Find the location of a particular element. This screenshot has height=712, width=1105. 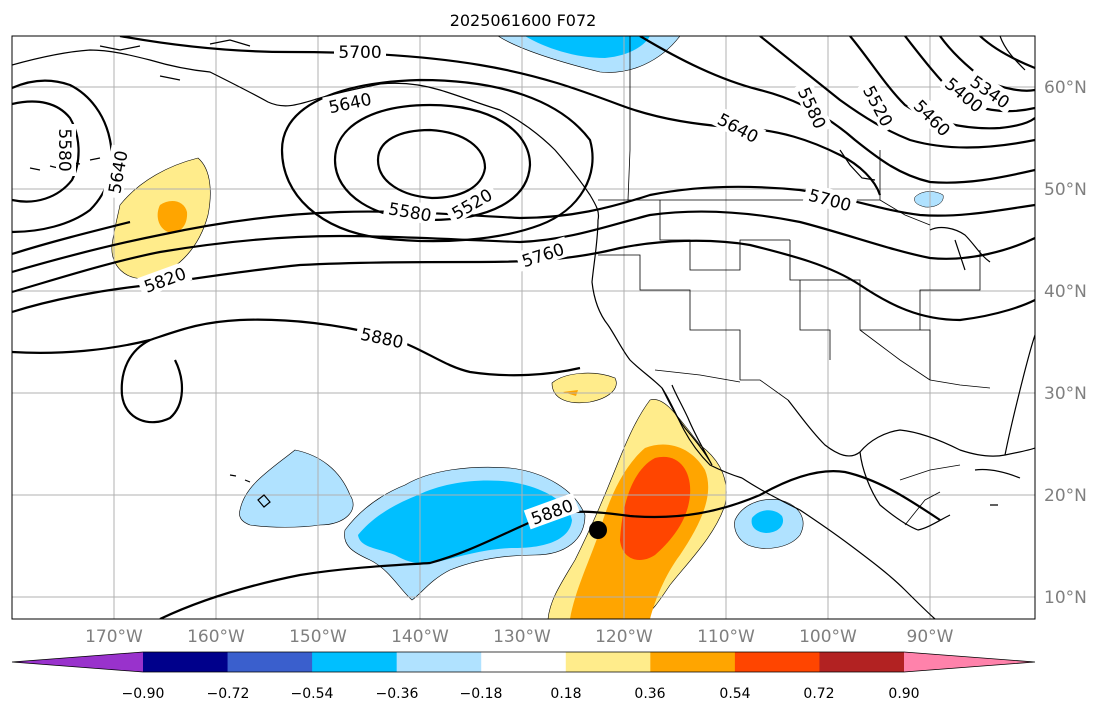

lat-label: 10°N is located at coordinates (1065, 598).